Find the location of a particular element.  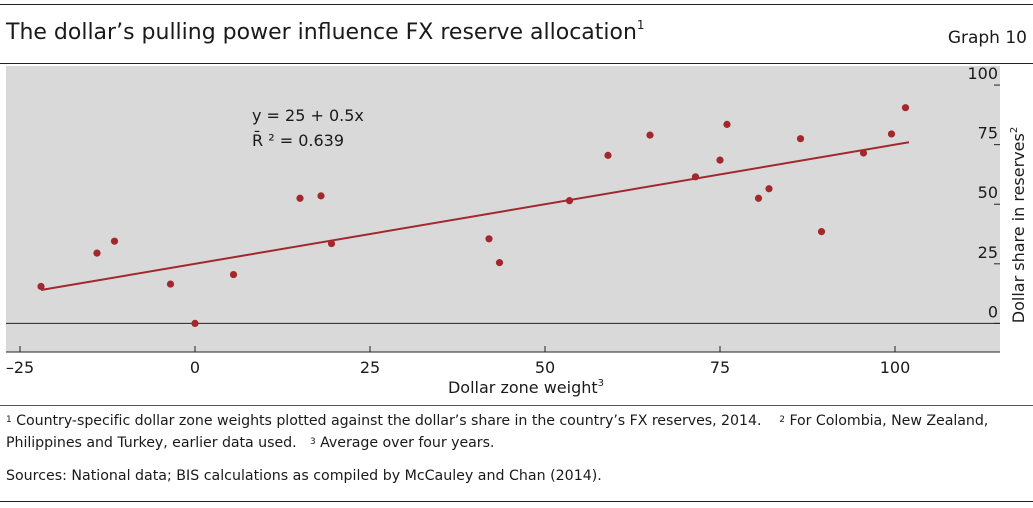

y-axis-label-note: 2 is located at coordinates (1014, 130).